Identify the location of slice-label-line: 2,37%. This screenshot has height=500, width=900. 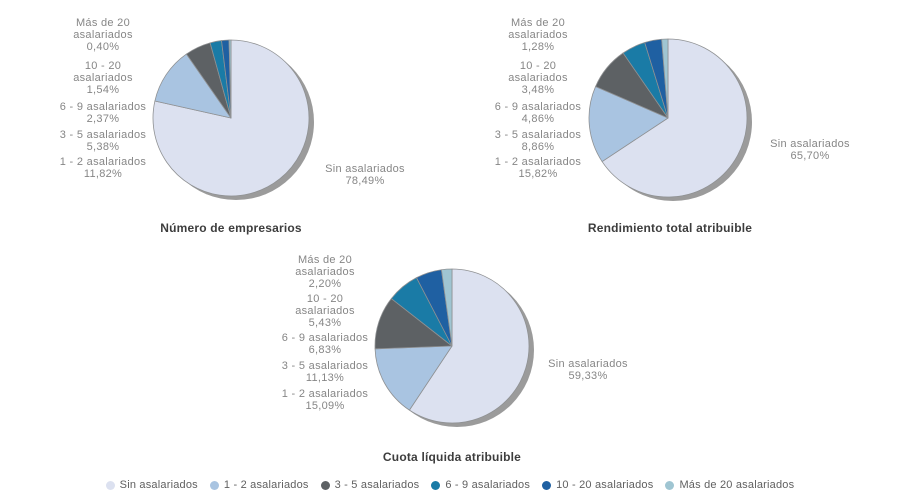
(103, 119).